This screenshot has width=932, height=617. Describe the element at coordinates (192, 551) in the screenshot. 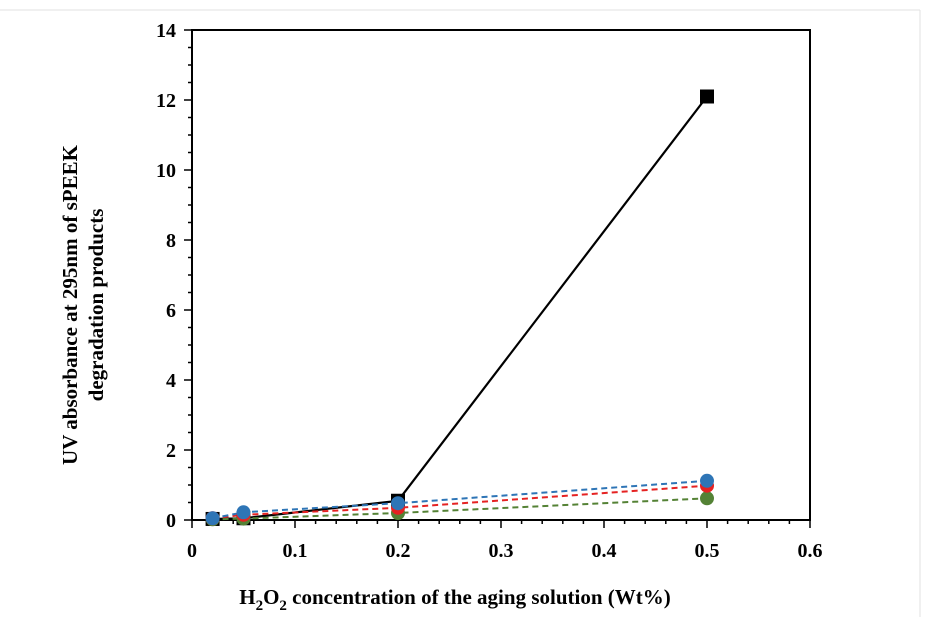

I see `x-tick-label: 0` at that location.